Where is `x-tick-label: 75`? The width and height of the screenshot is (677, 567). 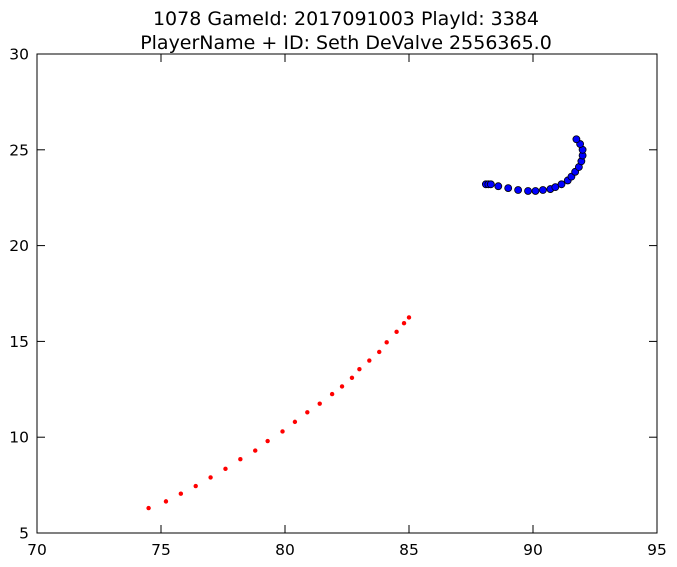
x-tick-label: 75 is located at coordinates (161, 550).